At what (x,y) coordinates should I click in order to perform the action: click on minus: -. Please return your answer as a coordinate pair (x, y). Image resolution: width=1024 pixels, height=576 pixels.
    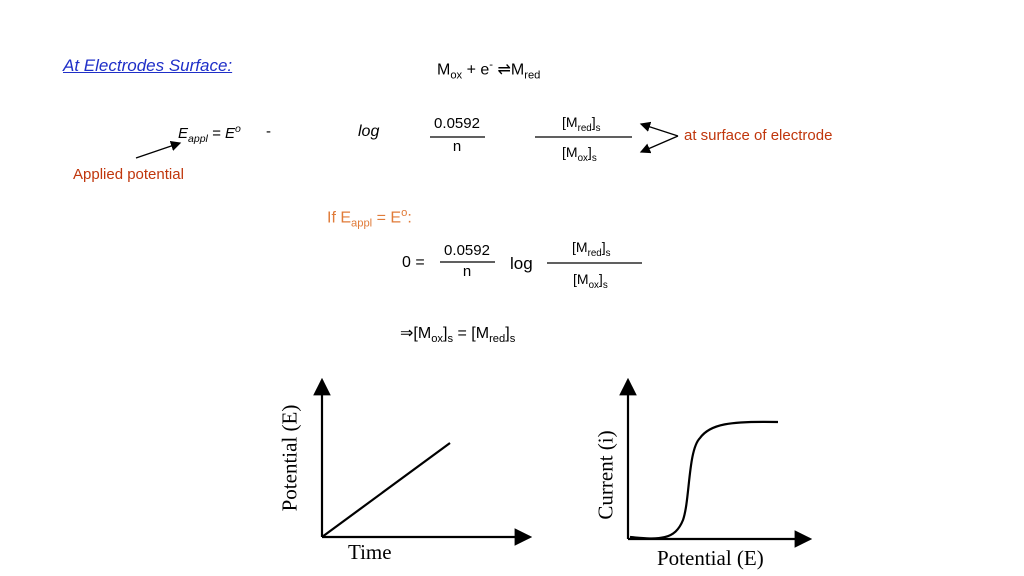
    Looking at the image, I should click on (268, 131).